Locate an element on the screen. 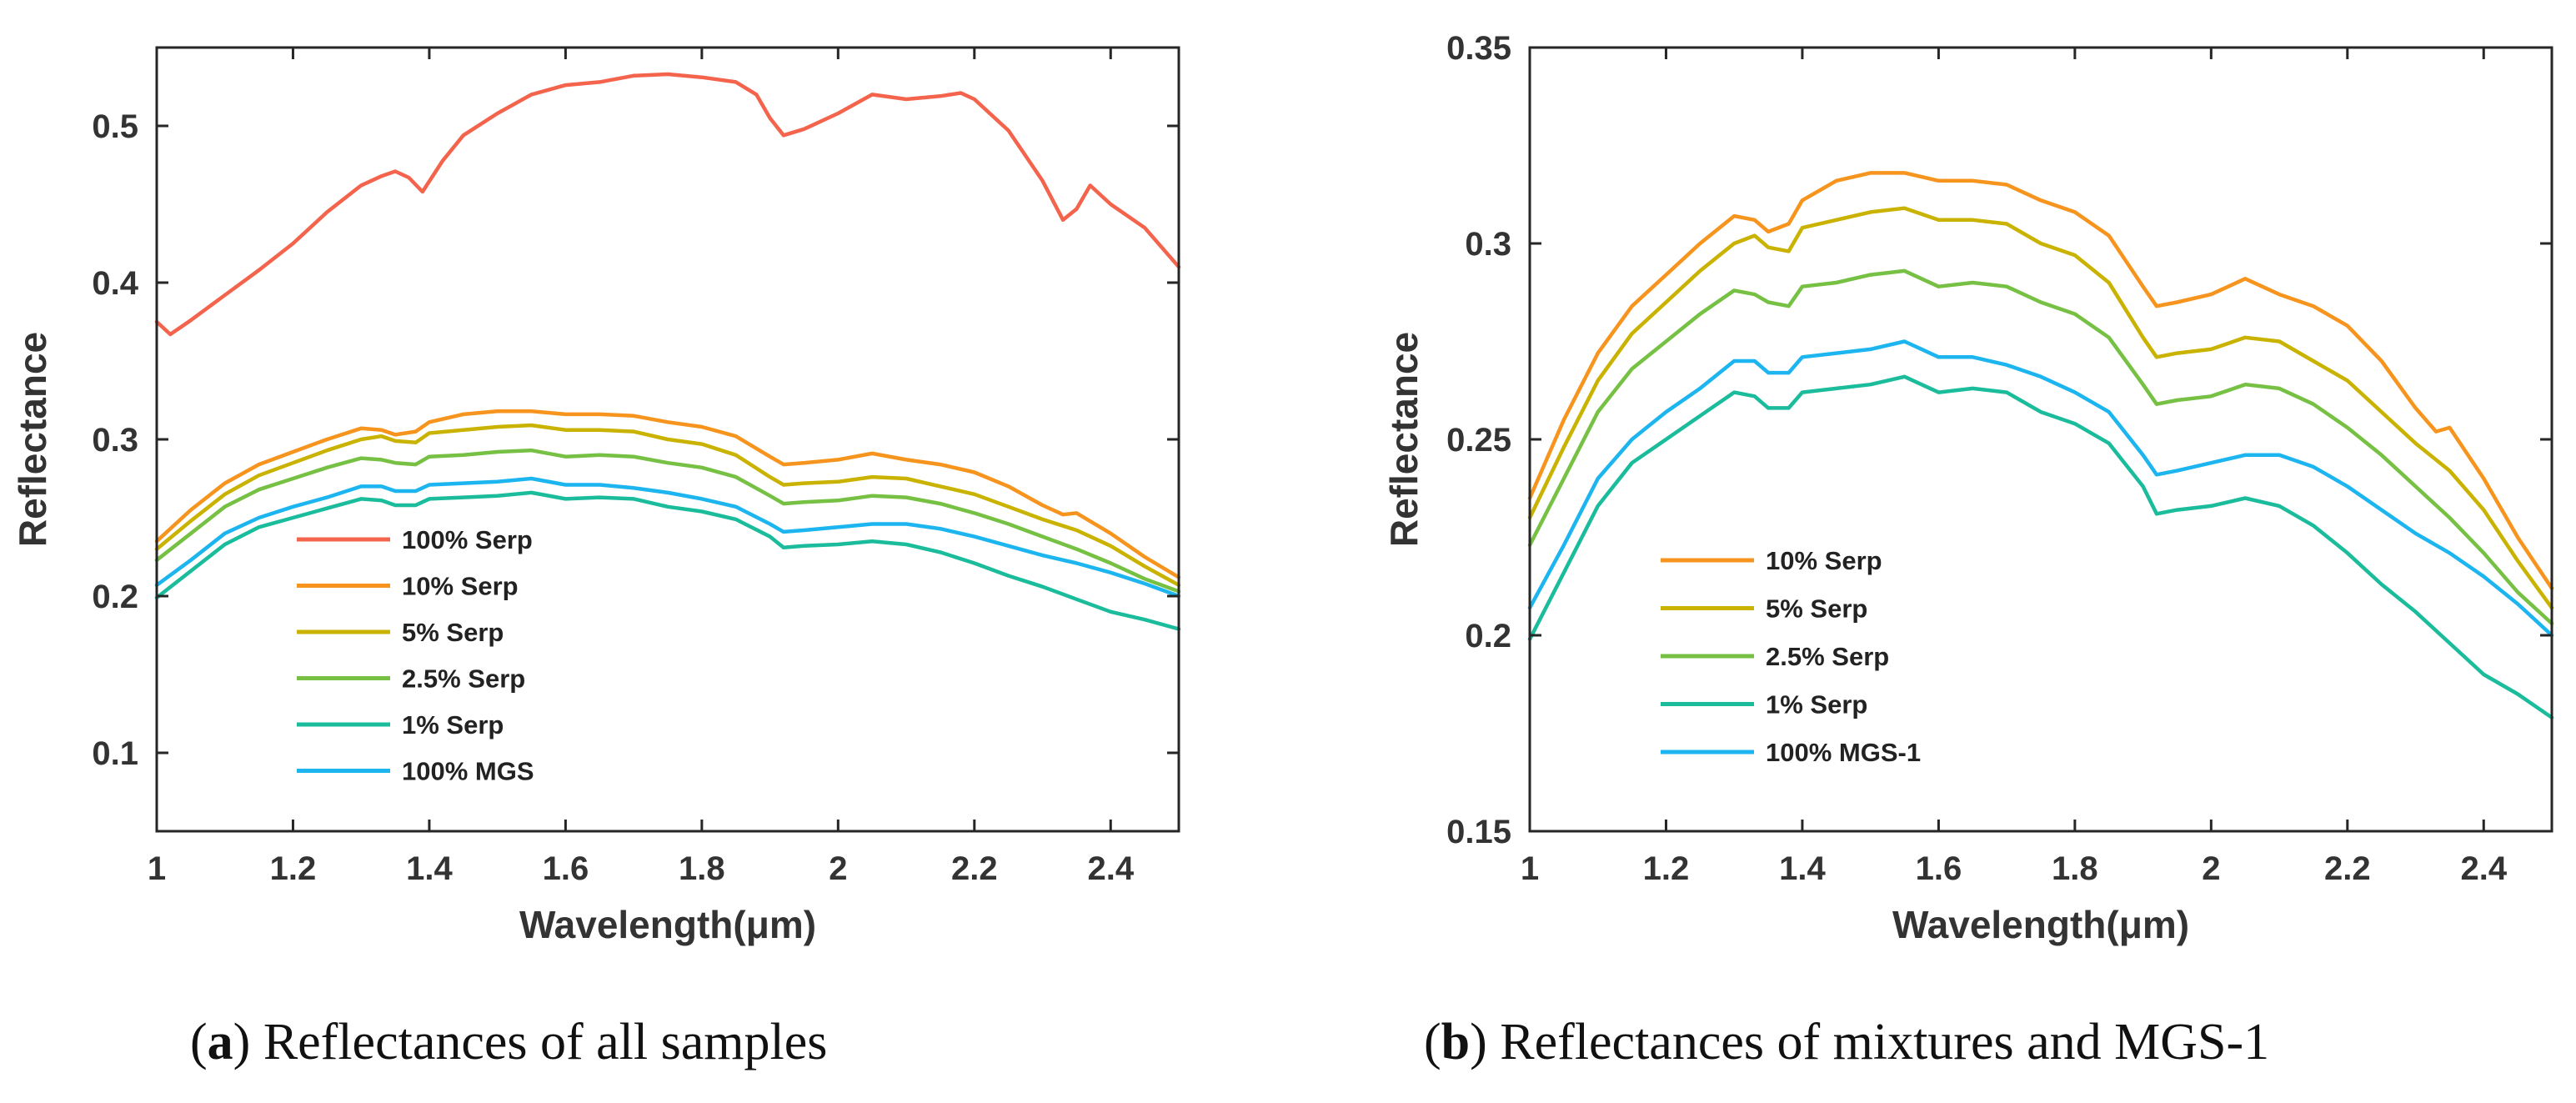 Image resolution: width=2576 pixels, height=1103 pixels. legend-label: 100% Serp is located at coordinates (467, 539).